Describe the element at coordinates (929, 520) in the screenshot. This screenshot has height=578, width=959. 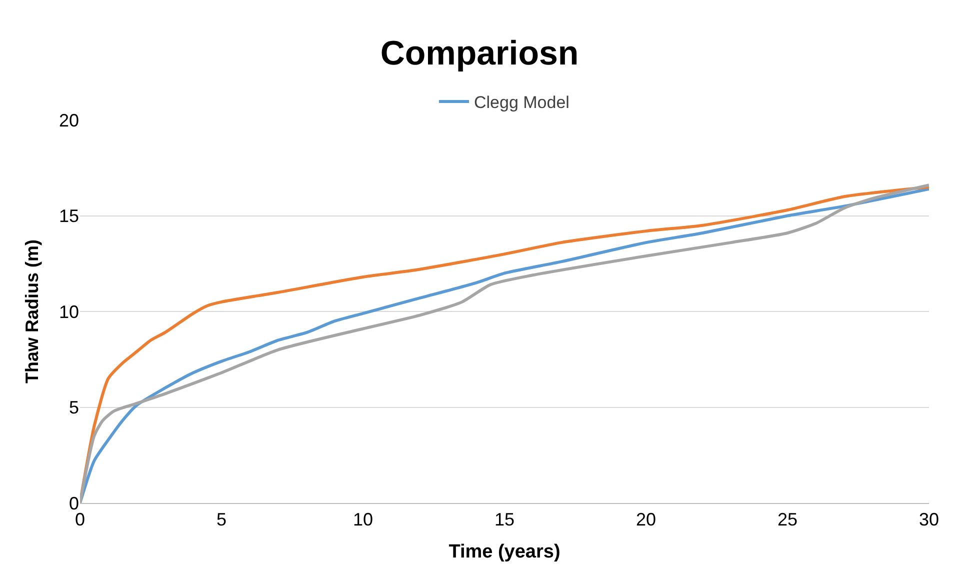
I see `x-tick-label: 30` at that location.